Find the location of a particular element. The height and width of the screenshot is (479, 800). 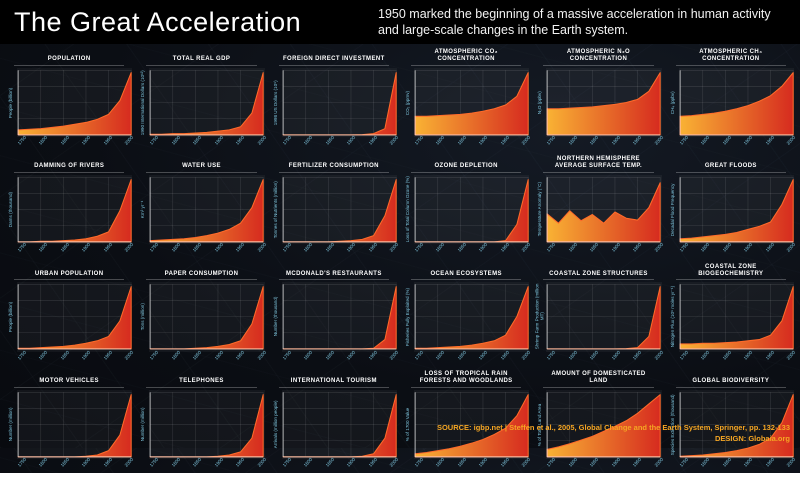

chart-title: Fertilizer Consumption is located at coordinates (333, 164).